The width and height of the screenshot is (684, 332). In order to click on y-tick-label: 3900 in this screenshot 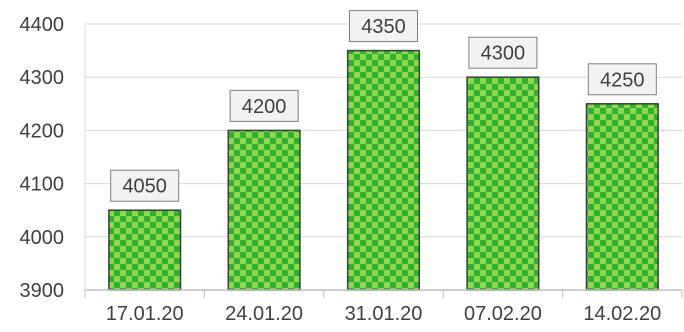, I will do `click(42, 291)`.